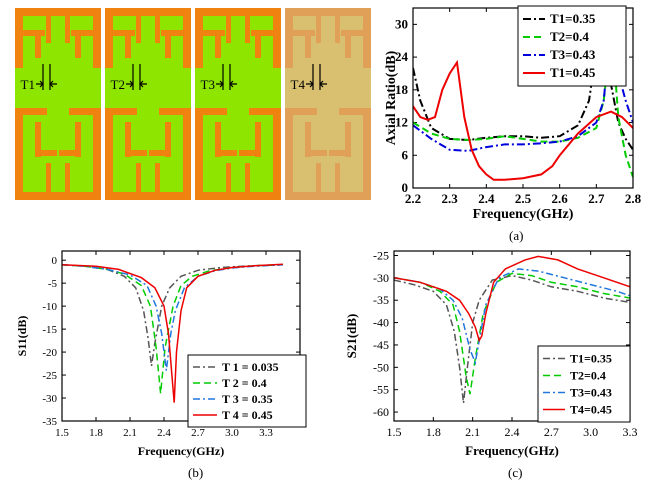 This screenshot has height=483, width=652. What do you see at coordinates (472, 432) in the screenshot?
I see `x-tick-label: 2.1` at bounding box center [472, 432].